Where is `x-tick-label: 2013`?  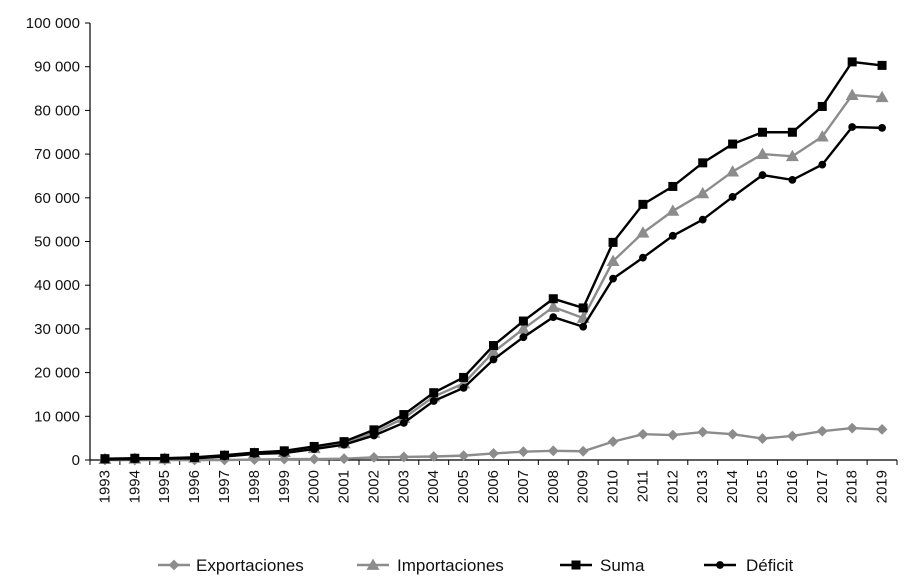 x-tick-label: 2013 is located at coordinates (702, 486).